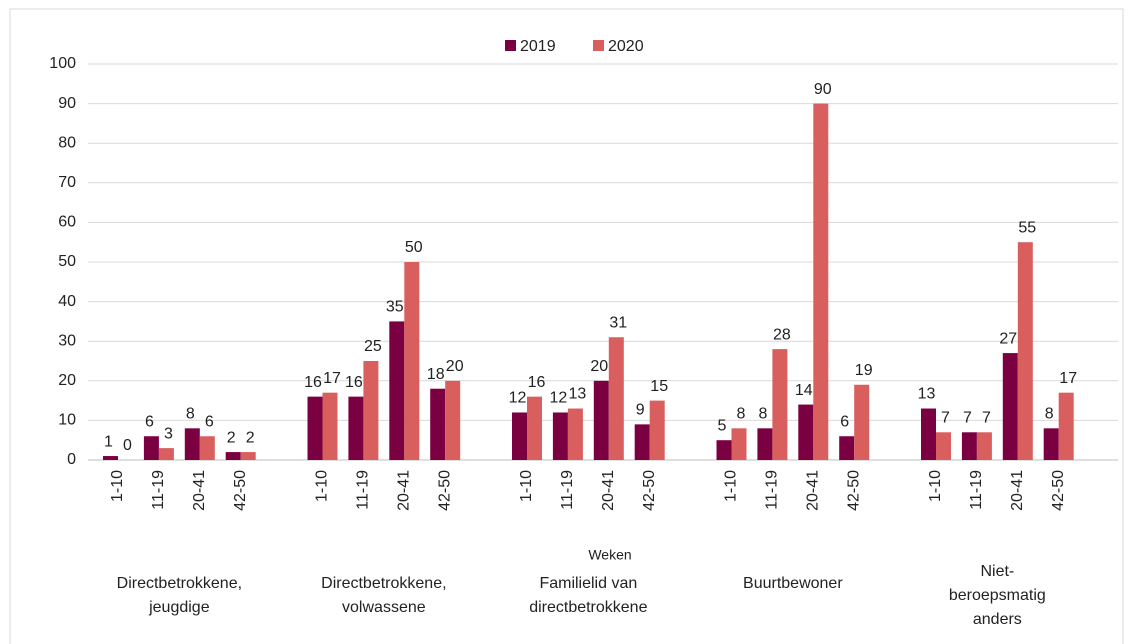 This screenshot has width=1133, height=644. I want to click on value-label: 13, so click(578, 394).